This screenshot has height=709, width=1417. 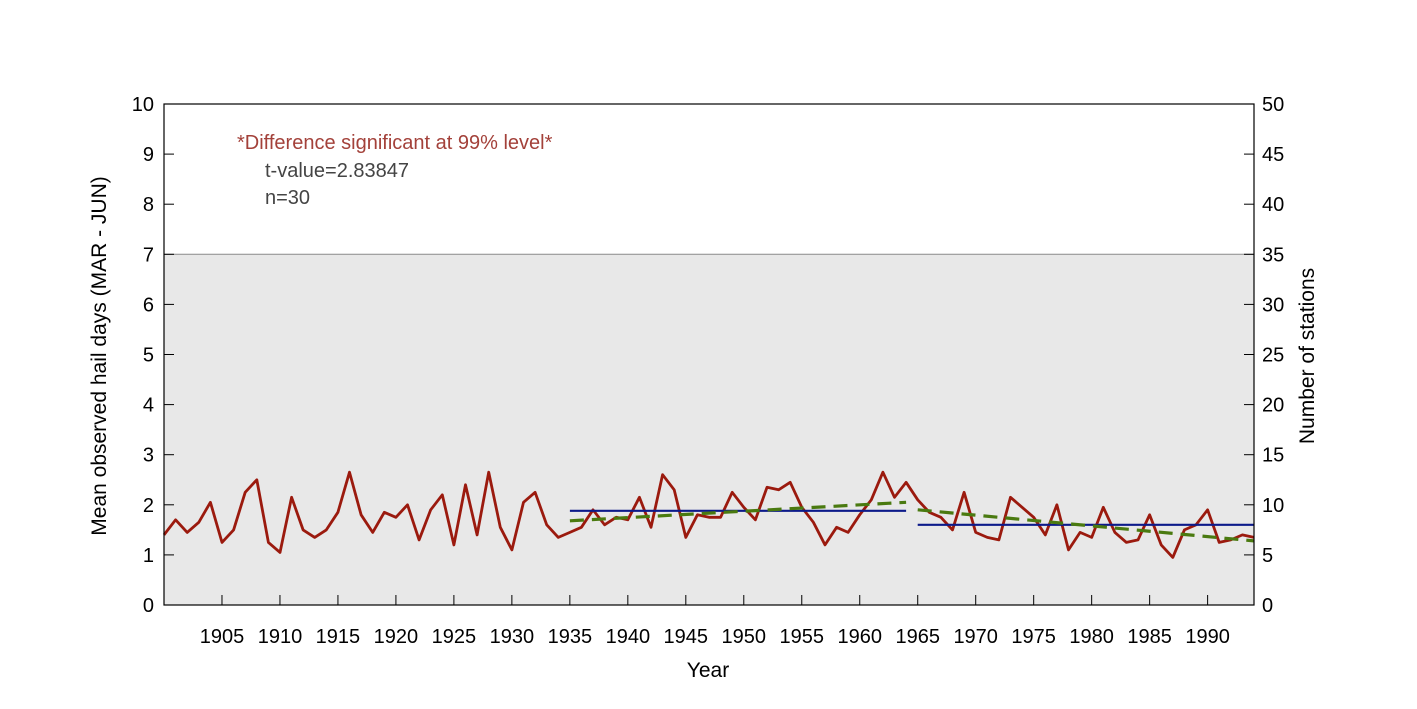 I want to click on x-tick-label: 1975, so click(x=1033, y=637).